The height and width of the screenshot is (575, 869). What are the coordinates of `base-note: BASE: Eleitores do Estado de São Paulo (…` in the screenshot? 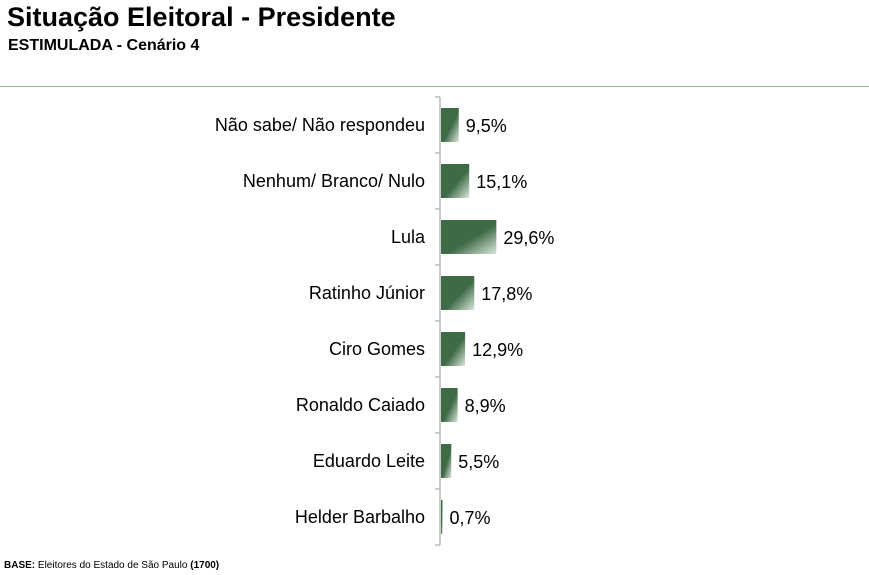 It's located at (111, 565).